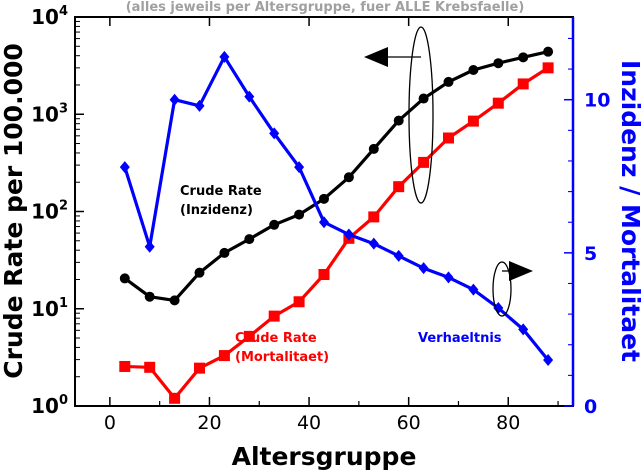  Describe the element at coordinates (110, 423) in the screenshot. I see `x-tick-label: 0` at that location.